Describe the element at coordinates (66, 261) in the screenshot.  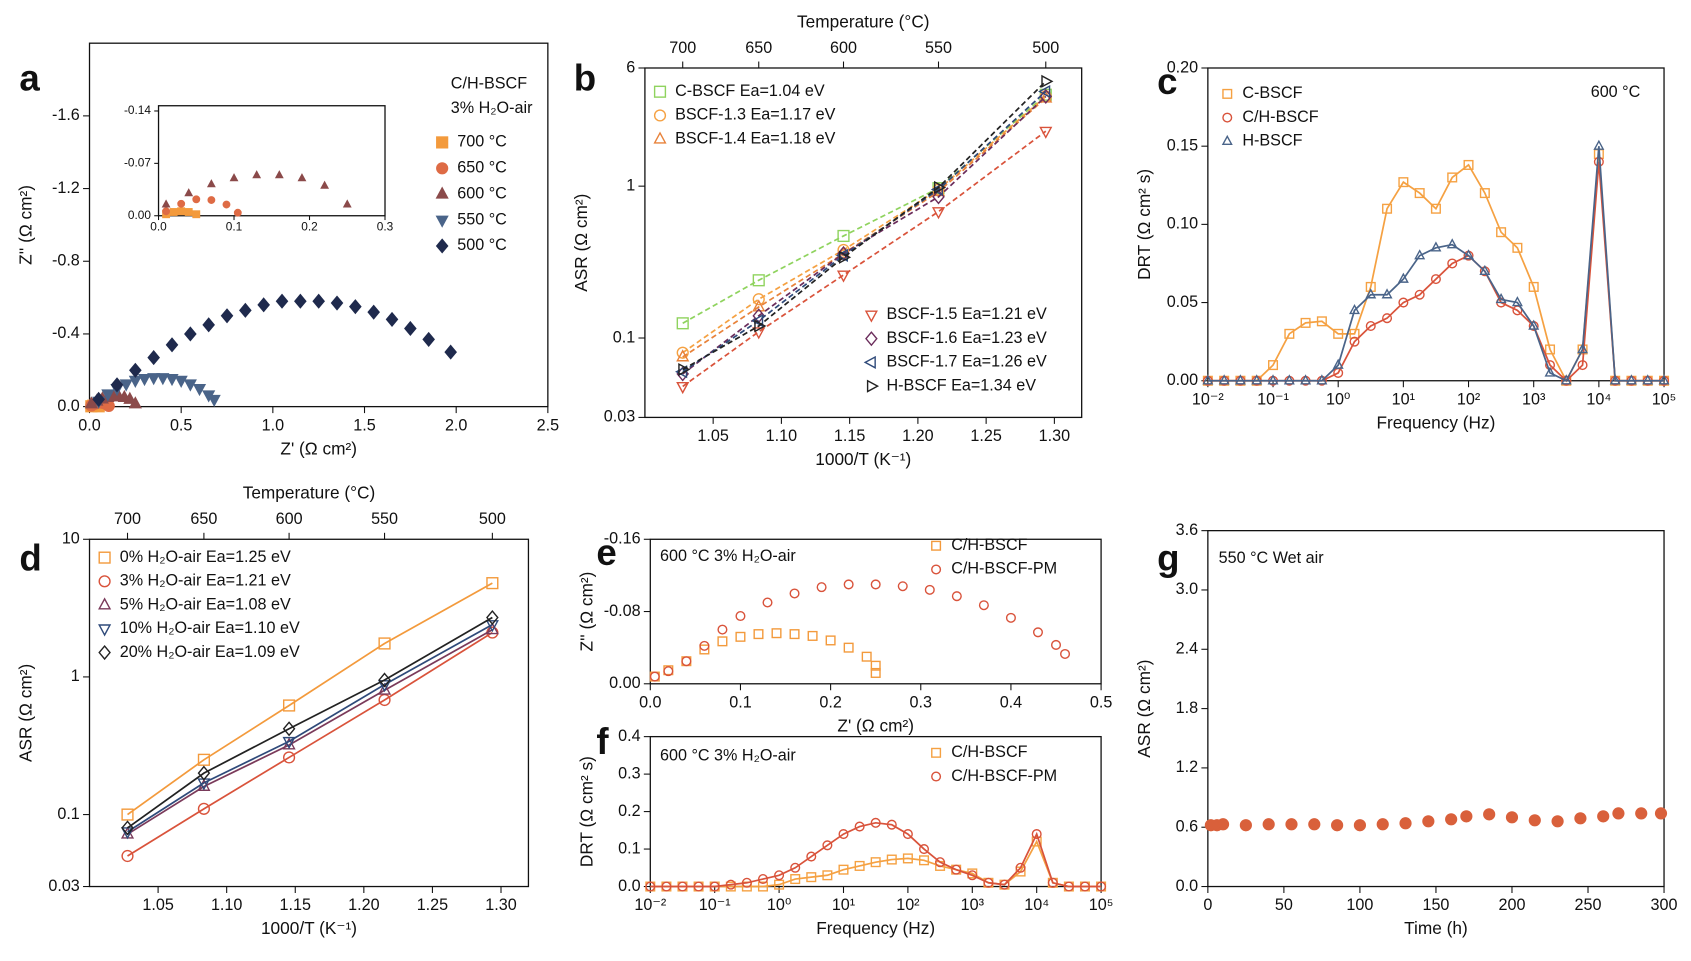
I see `y-tick-label: -0.8` at that location.